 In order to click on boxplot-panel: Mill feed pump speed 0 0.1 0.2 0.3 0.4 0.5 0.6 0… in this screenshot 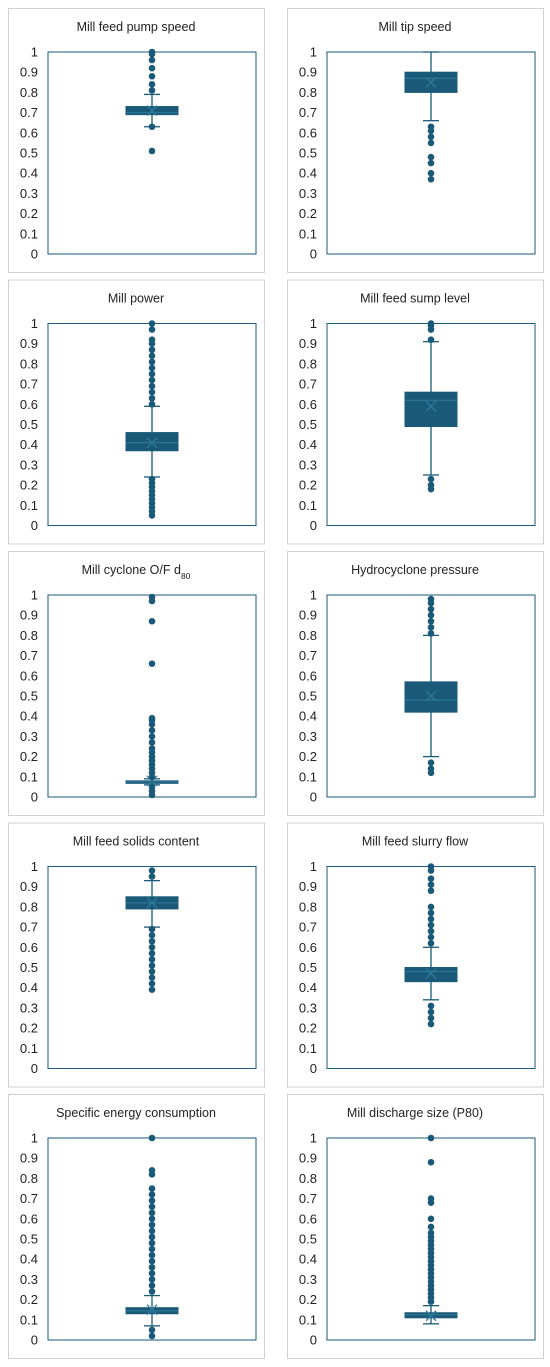, I will do `click(136, 140)`.